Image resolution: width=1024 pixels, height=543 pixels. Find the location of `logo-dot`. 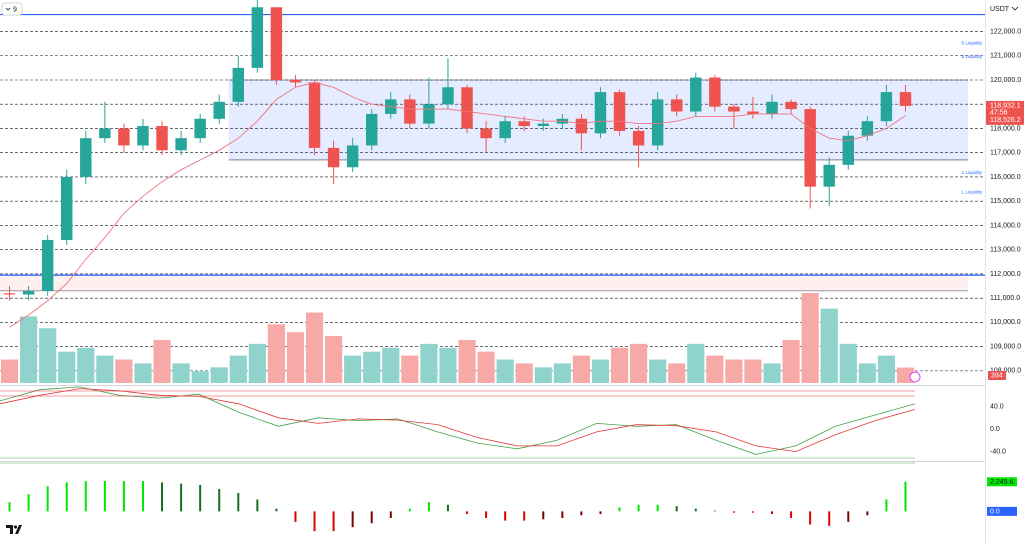

logo-dot is located at coordinates (15, 527).